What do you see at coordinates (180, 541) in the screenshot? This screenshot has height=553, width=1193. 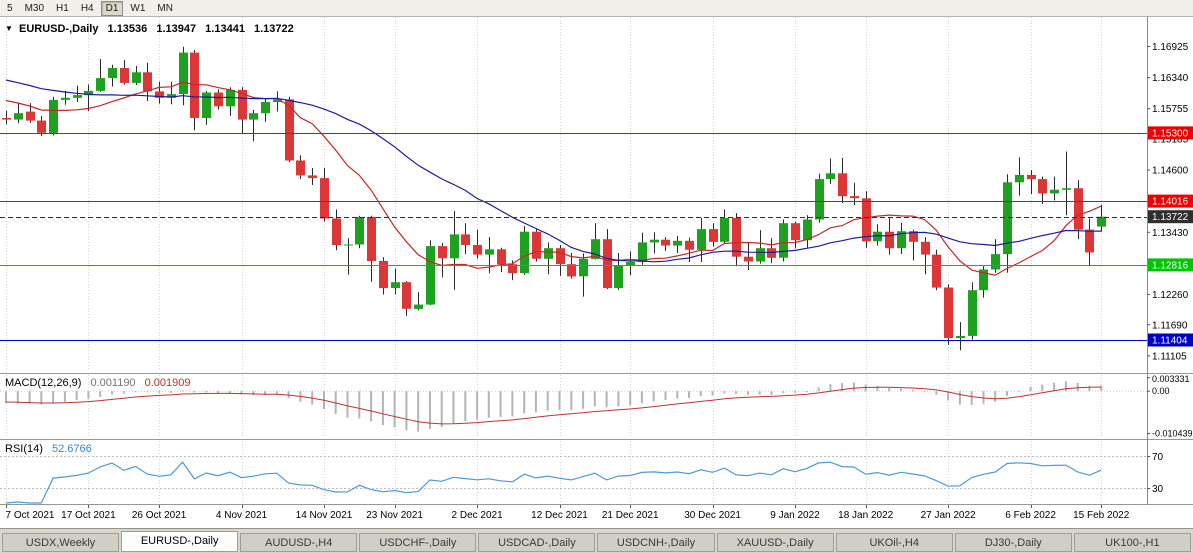 I see `tab-eurusd-daily: EURUSD-,Daily` at bounding box center [180, 541].